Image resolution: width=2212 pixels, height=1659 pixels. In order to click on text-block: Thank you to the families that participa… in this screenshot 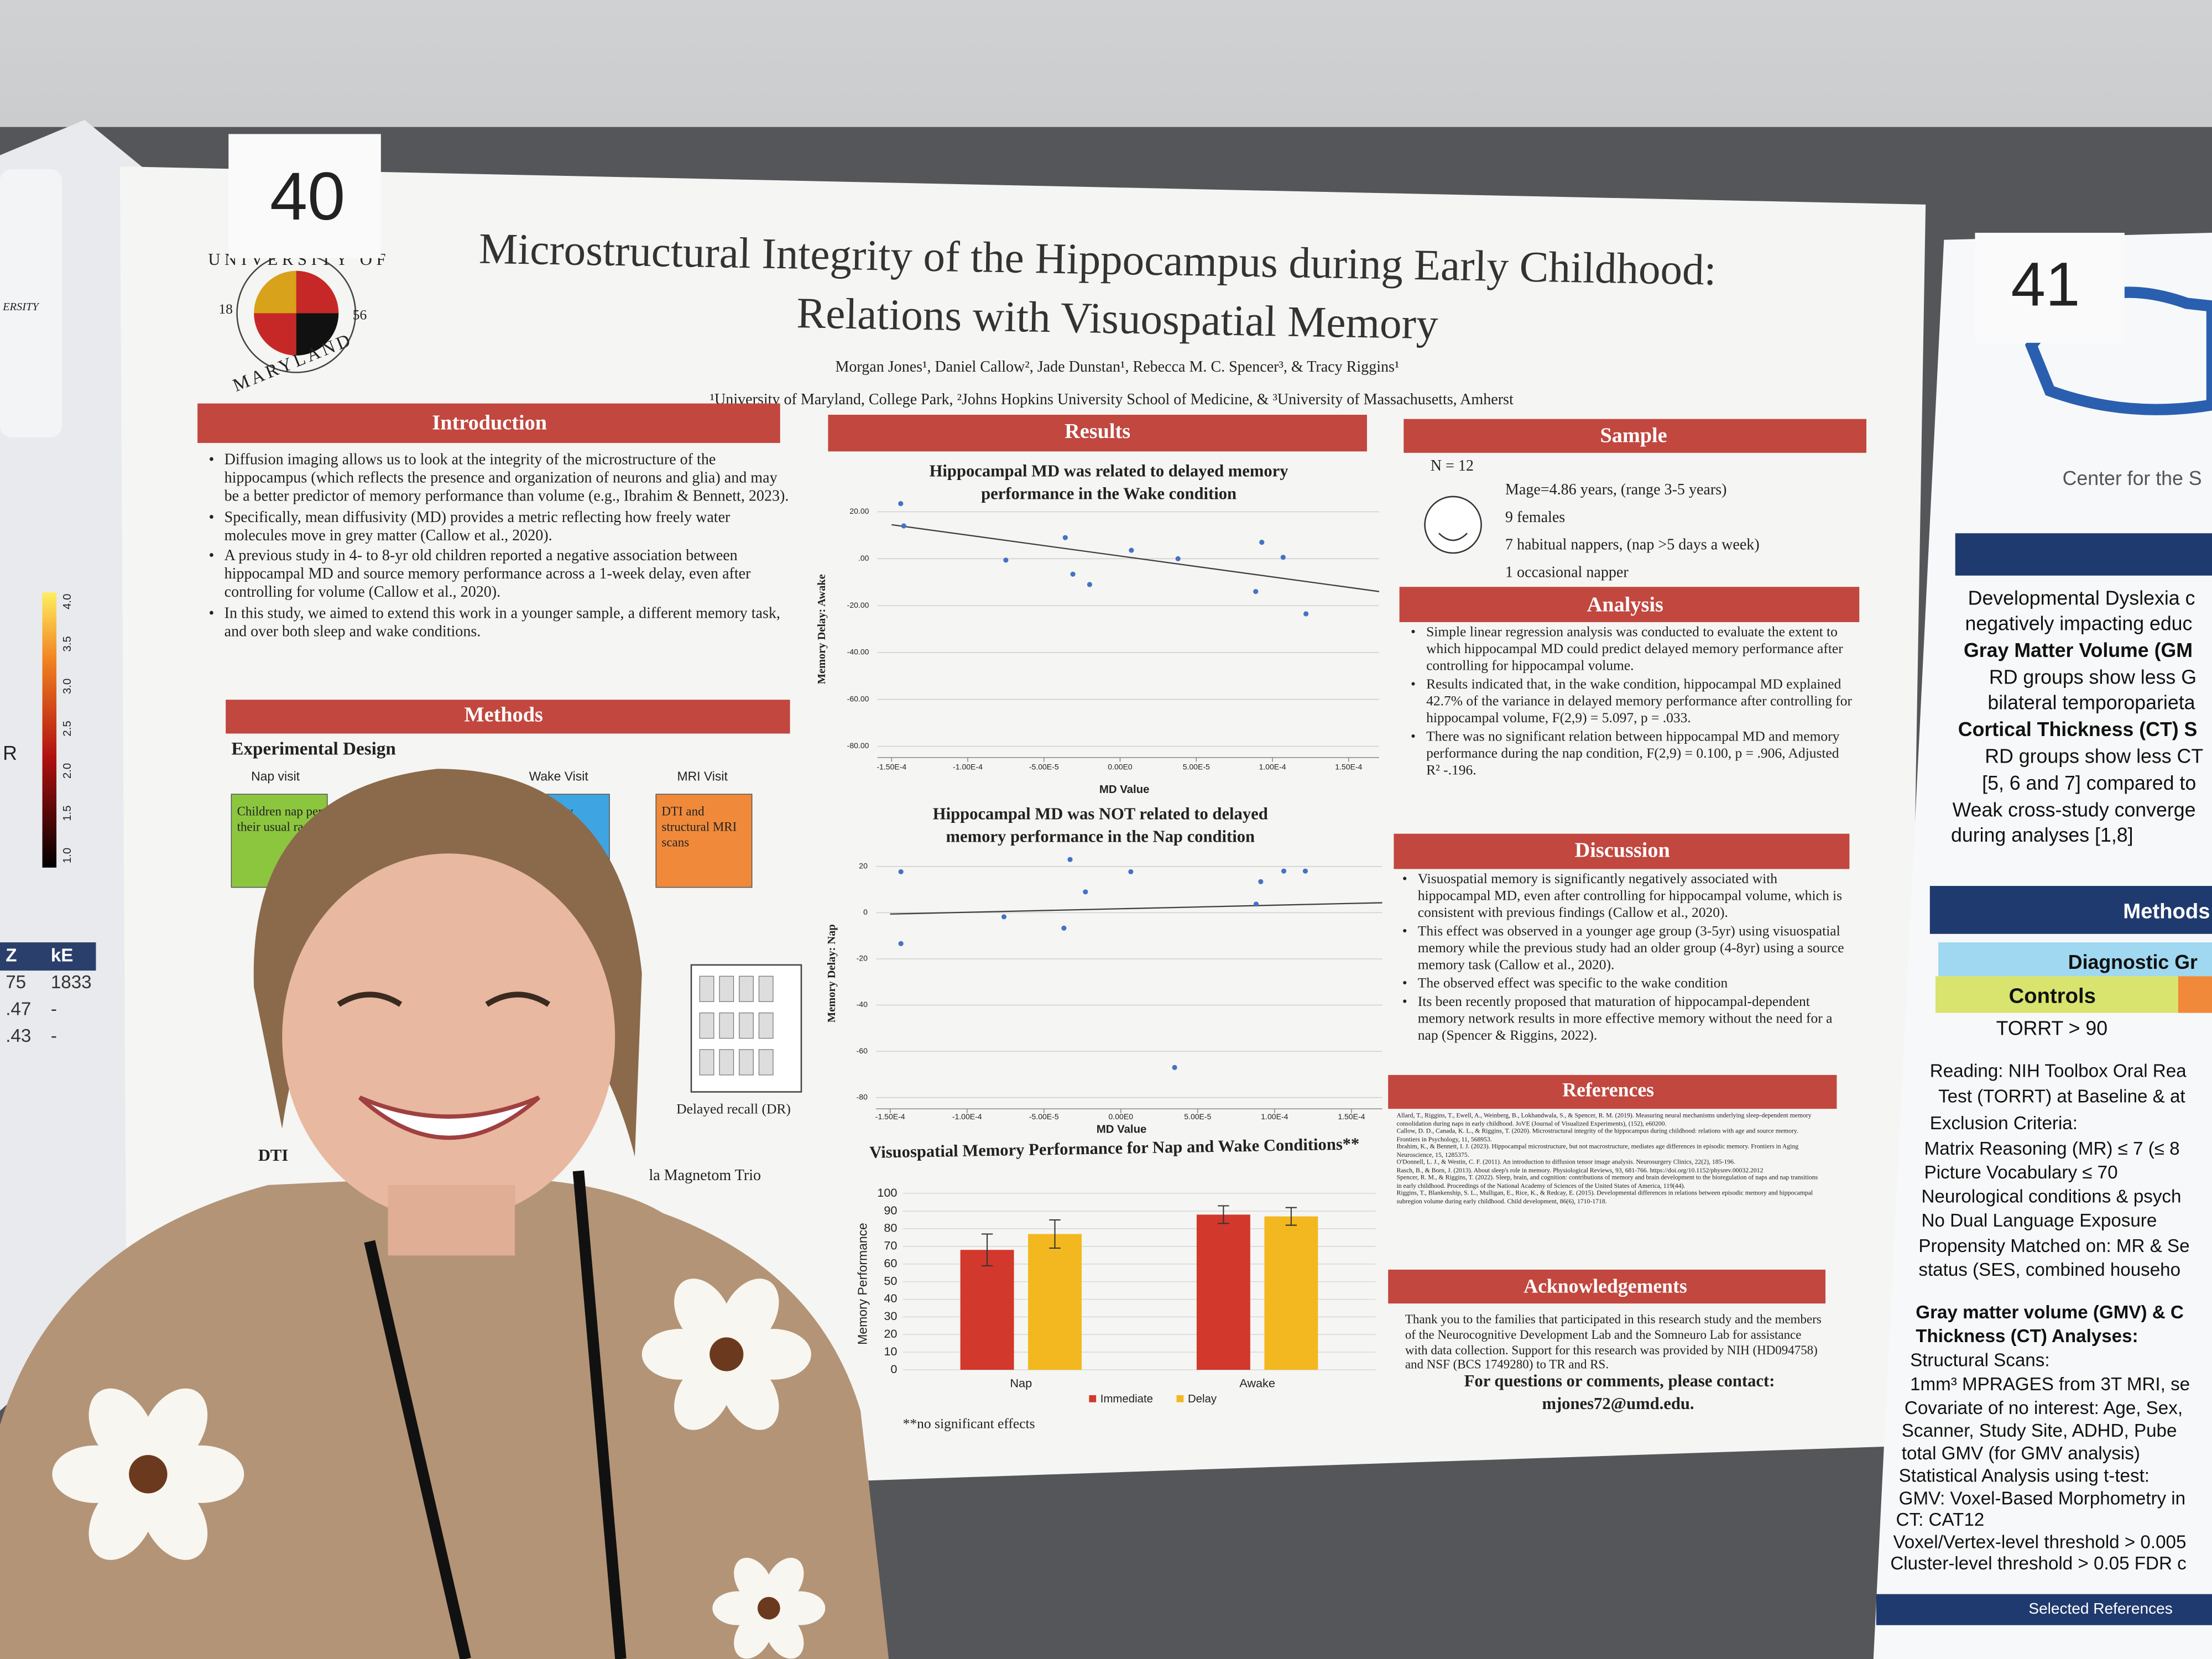, I will do `click(1614, 1342)`.